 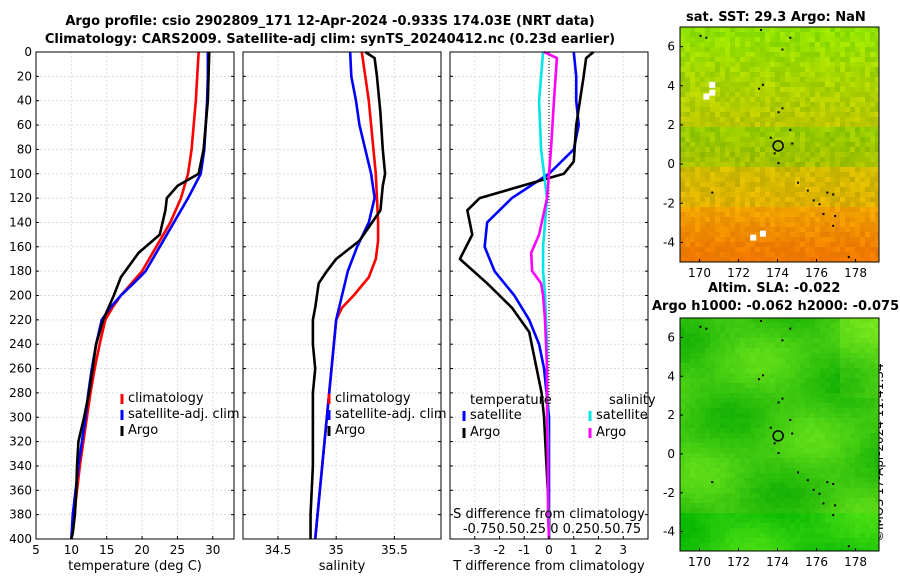 What do you see at coordinates (807, 190) in the screenshot?
I see `sst-island` at bounding box center [807, 190].